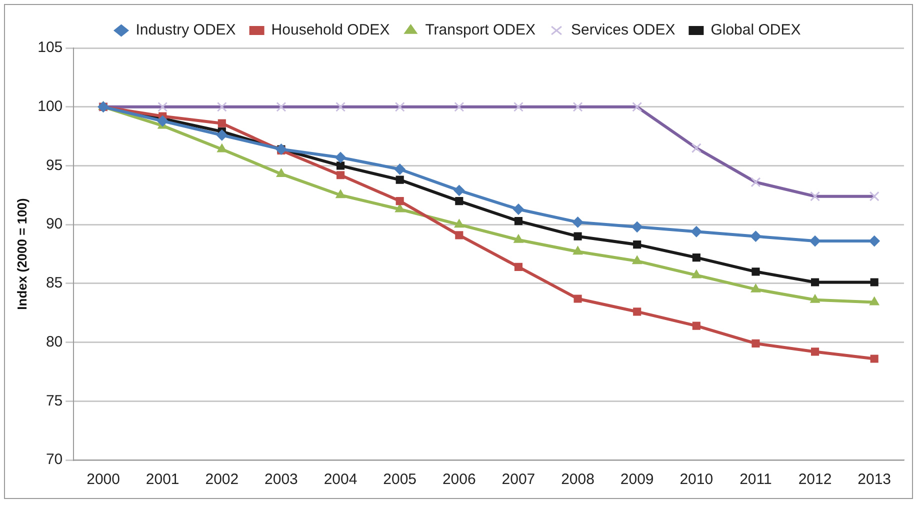 The image size is (919, 505). Describe the element at coordinates (54, 401) in the screenshot. I see `y-tick-label: 75` at that location.